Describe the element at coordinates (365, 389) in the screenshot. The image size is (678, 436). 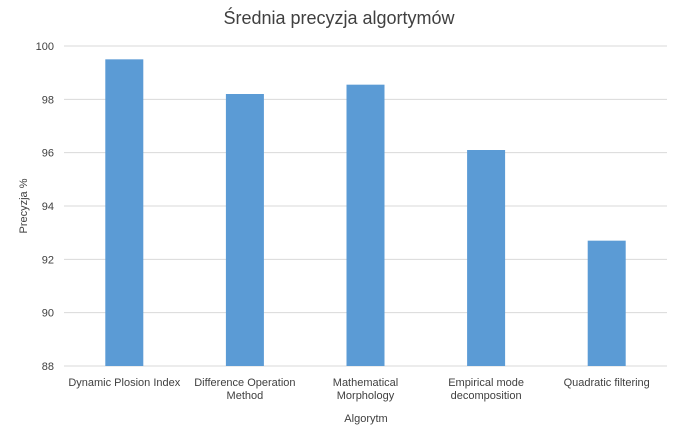
I see `x-tick-label: Mathematical Morphology` at that location.